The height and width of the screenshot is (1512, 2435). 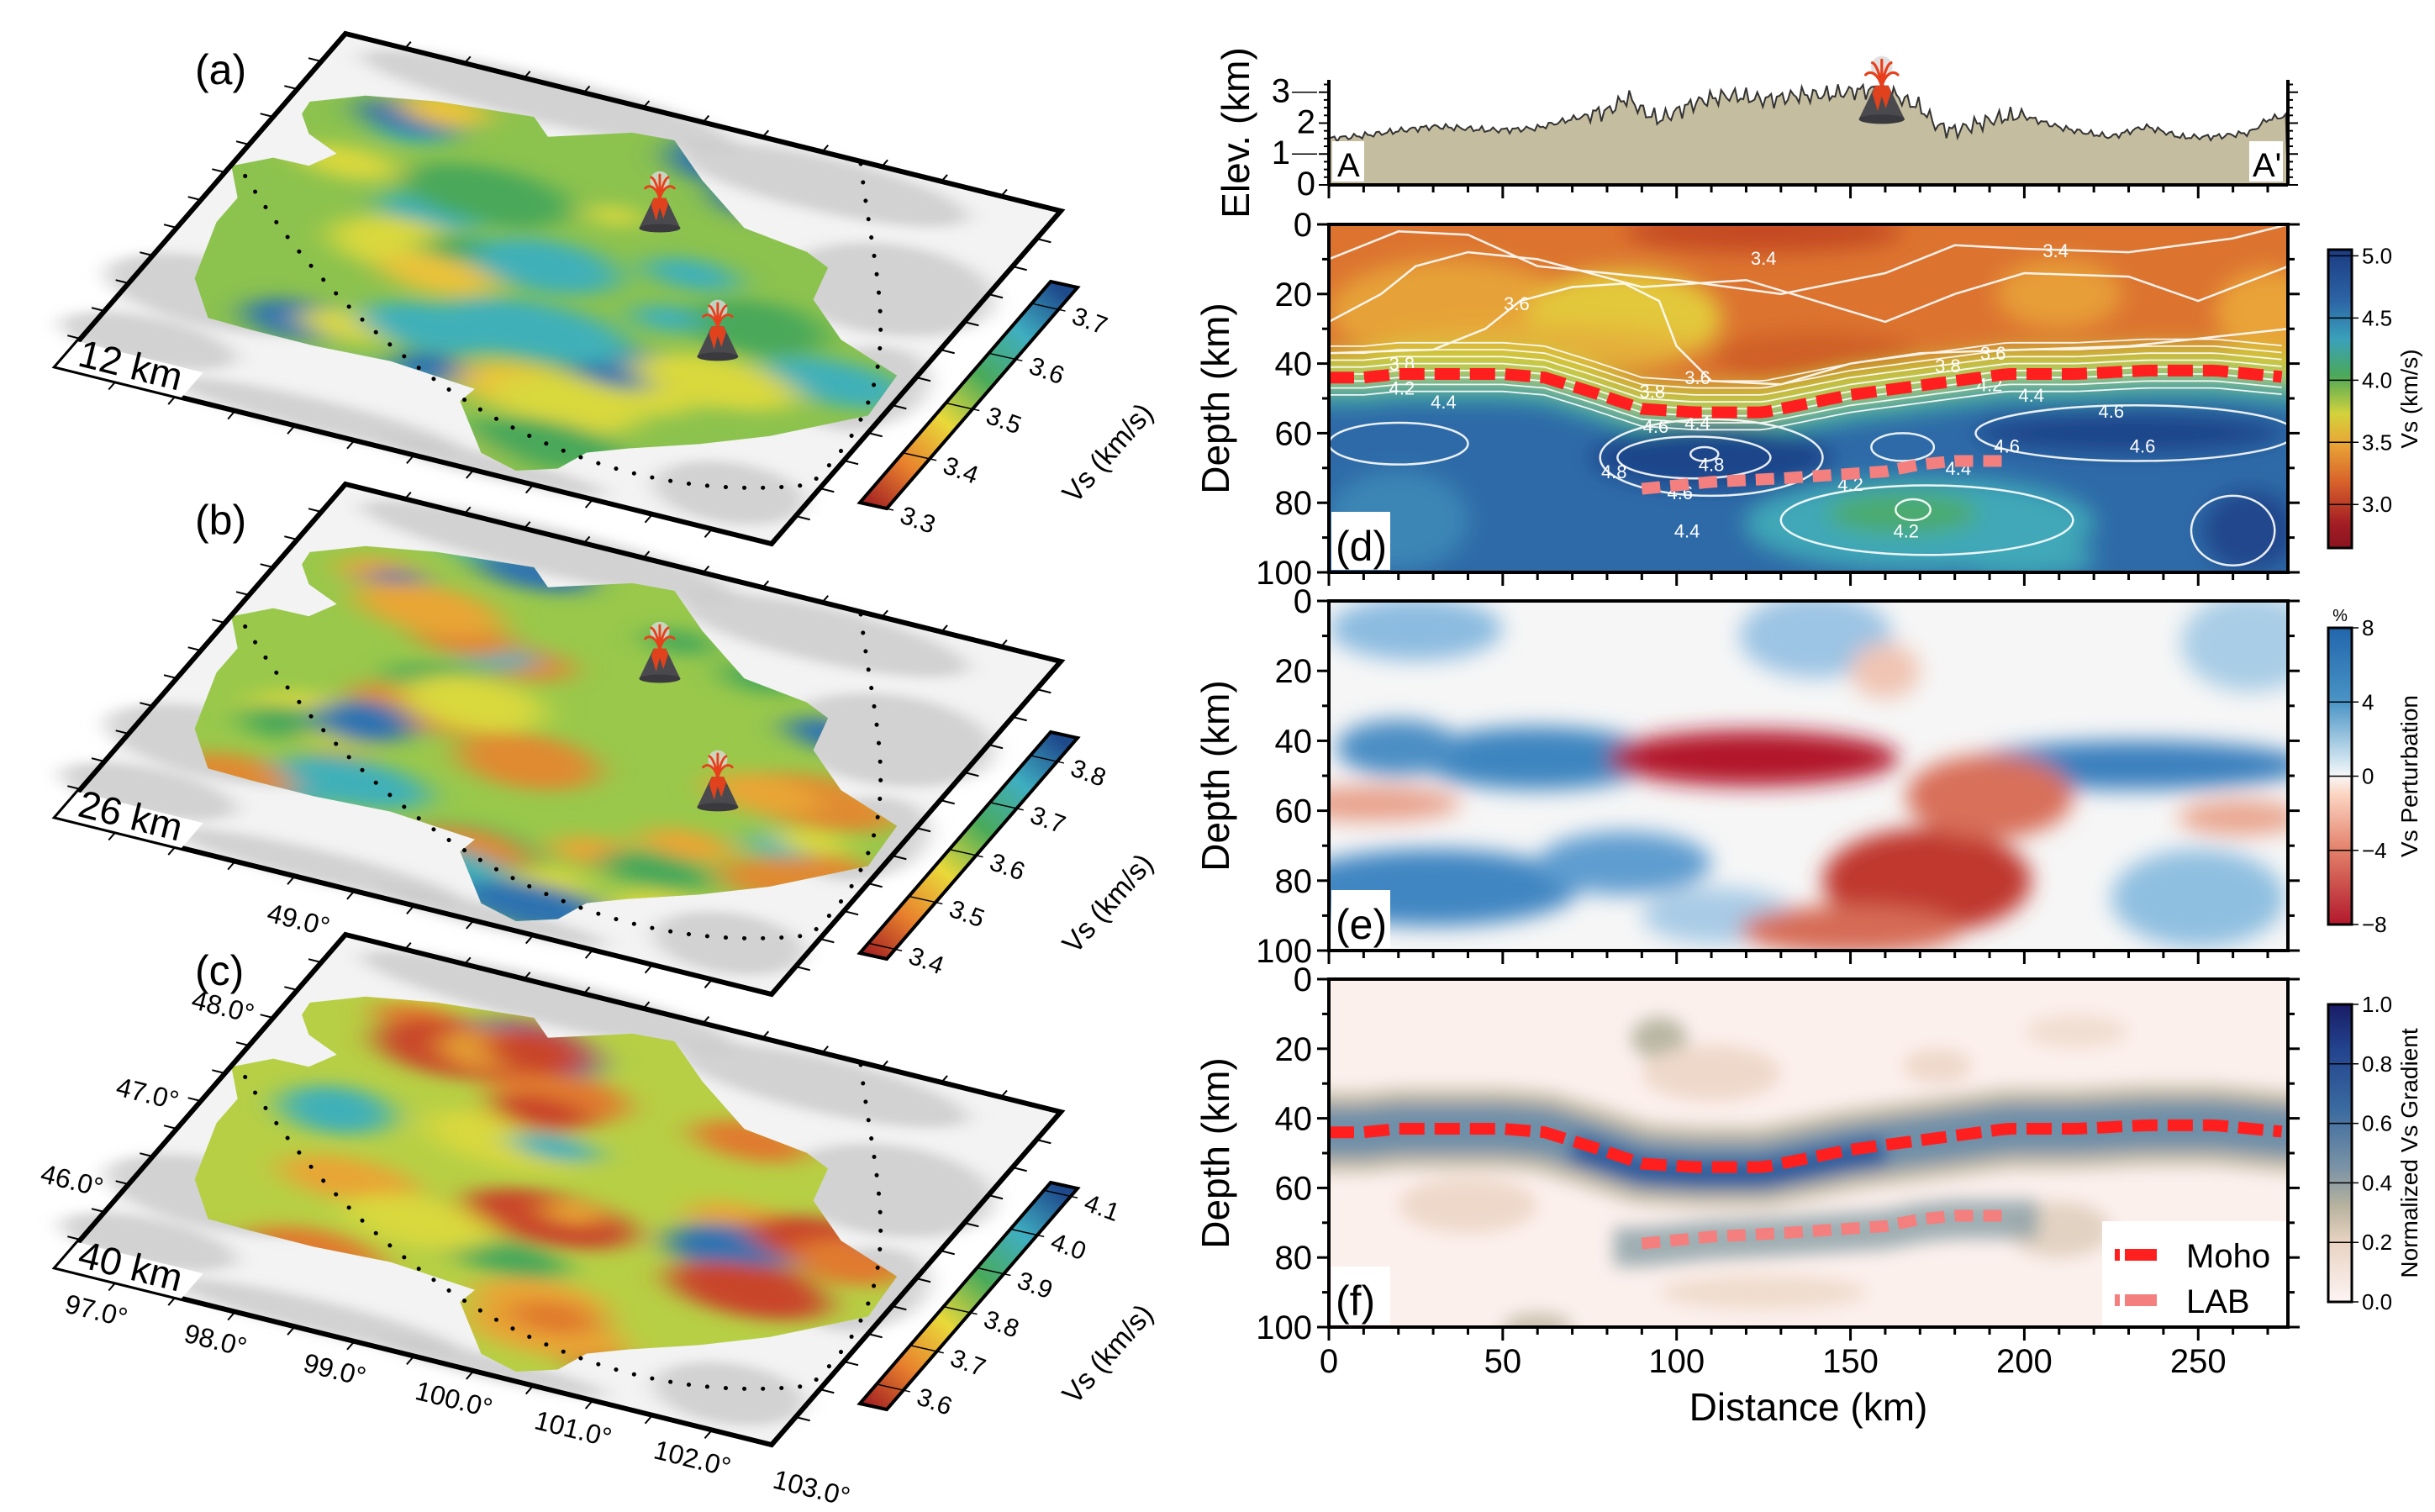 What do you see at coordinates (1503, 1361) in the screenshot?
I see `x-tick-label: 50` at bounding box center [1503, 1361].